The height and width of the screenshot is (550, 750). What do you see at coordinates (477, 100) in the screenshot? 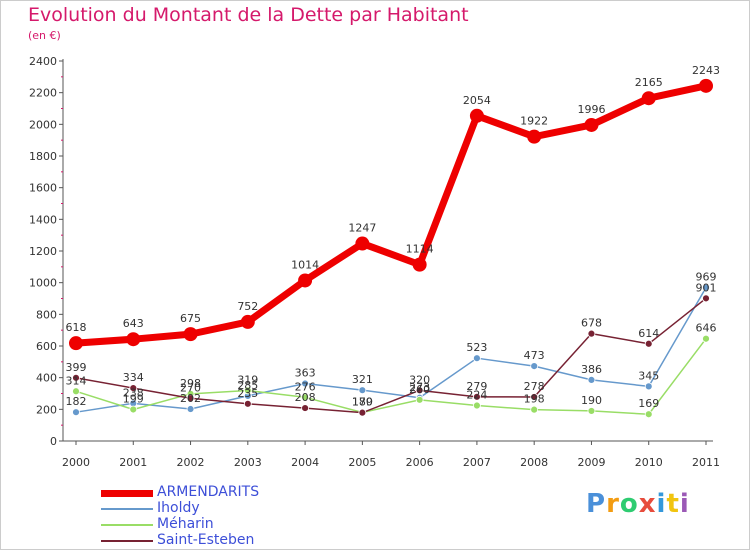
I see `data-label: 2054` at bounding box center [477, 100].